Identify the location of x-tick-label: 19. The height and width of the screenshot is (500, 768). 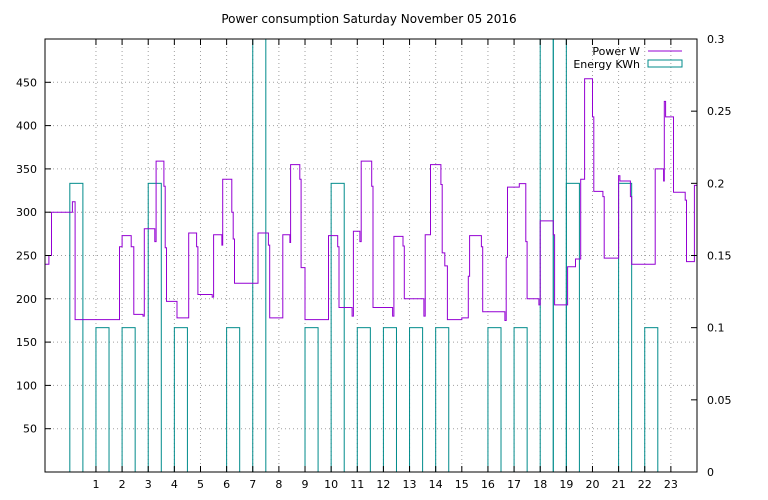
(566, 484).